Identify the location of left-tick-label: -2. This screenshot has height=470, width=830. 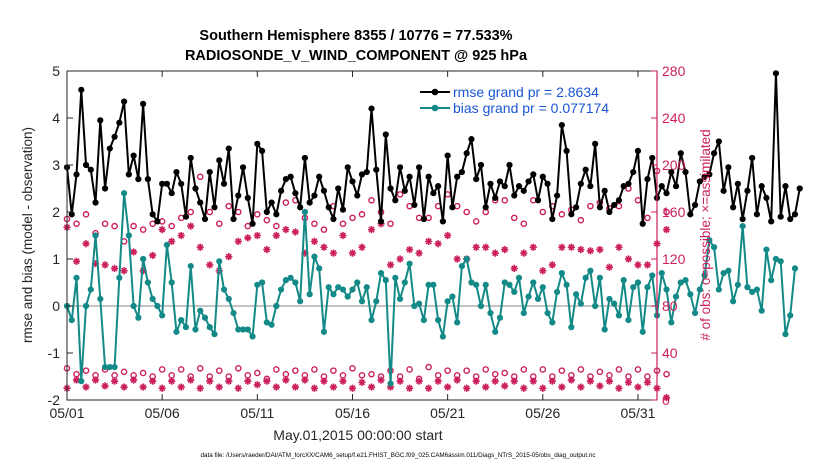
(54, 400).